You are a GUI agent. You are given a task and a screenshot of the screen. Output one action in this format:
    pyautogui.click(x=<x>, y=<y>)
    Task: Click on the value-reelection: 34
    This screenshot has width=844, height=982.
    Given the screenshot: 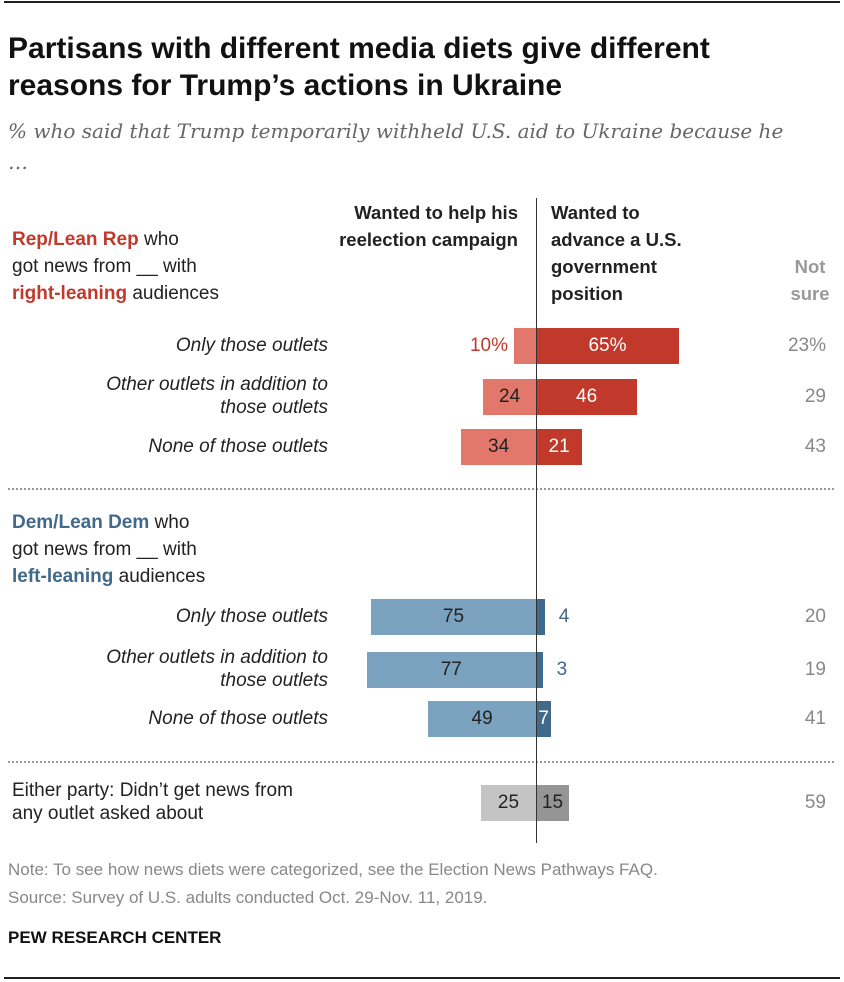 What is the action you would take?
    pyautogui.click(x=499, y=446)
    